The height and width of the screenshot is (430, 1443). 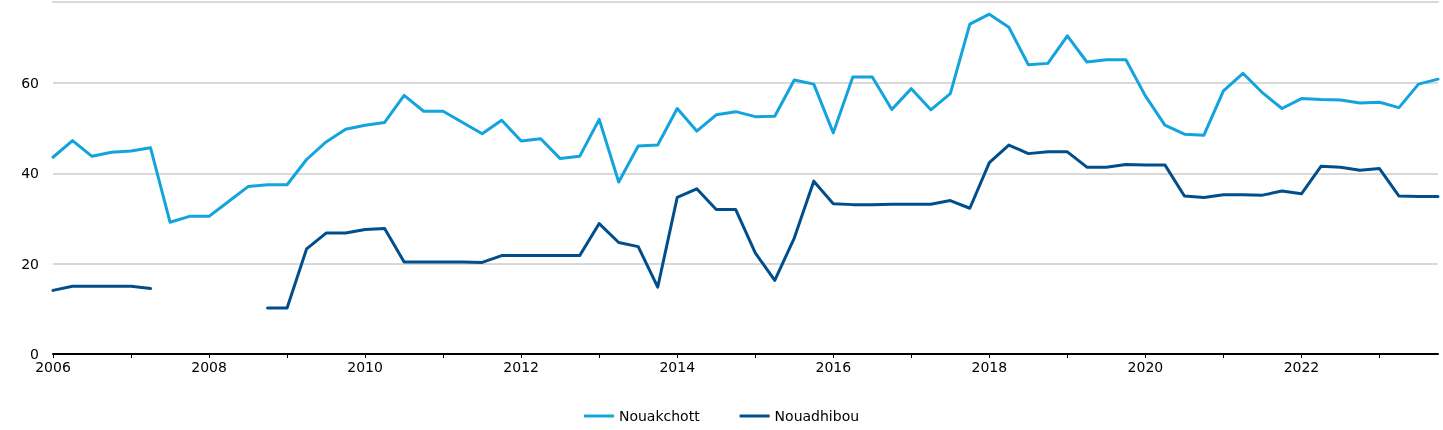 I want to click on y-tick-label: 40, so click(x=30, y=173).